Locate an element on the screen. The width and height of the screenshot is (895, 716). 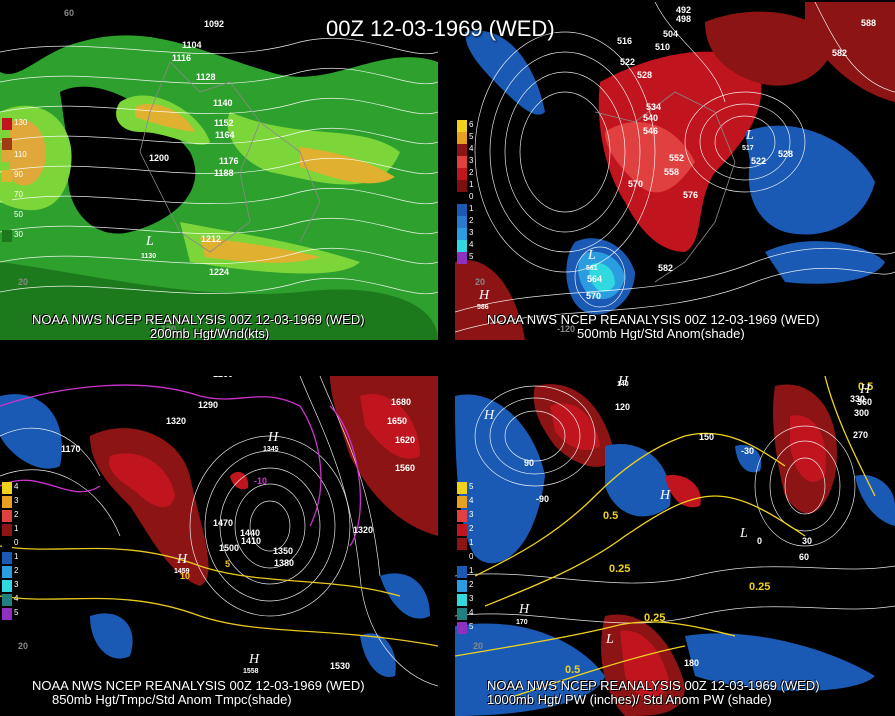
contour-label: 1164 is located at coordinates (225, 135).